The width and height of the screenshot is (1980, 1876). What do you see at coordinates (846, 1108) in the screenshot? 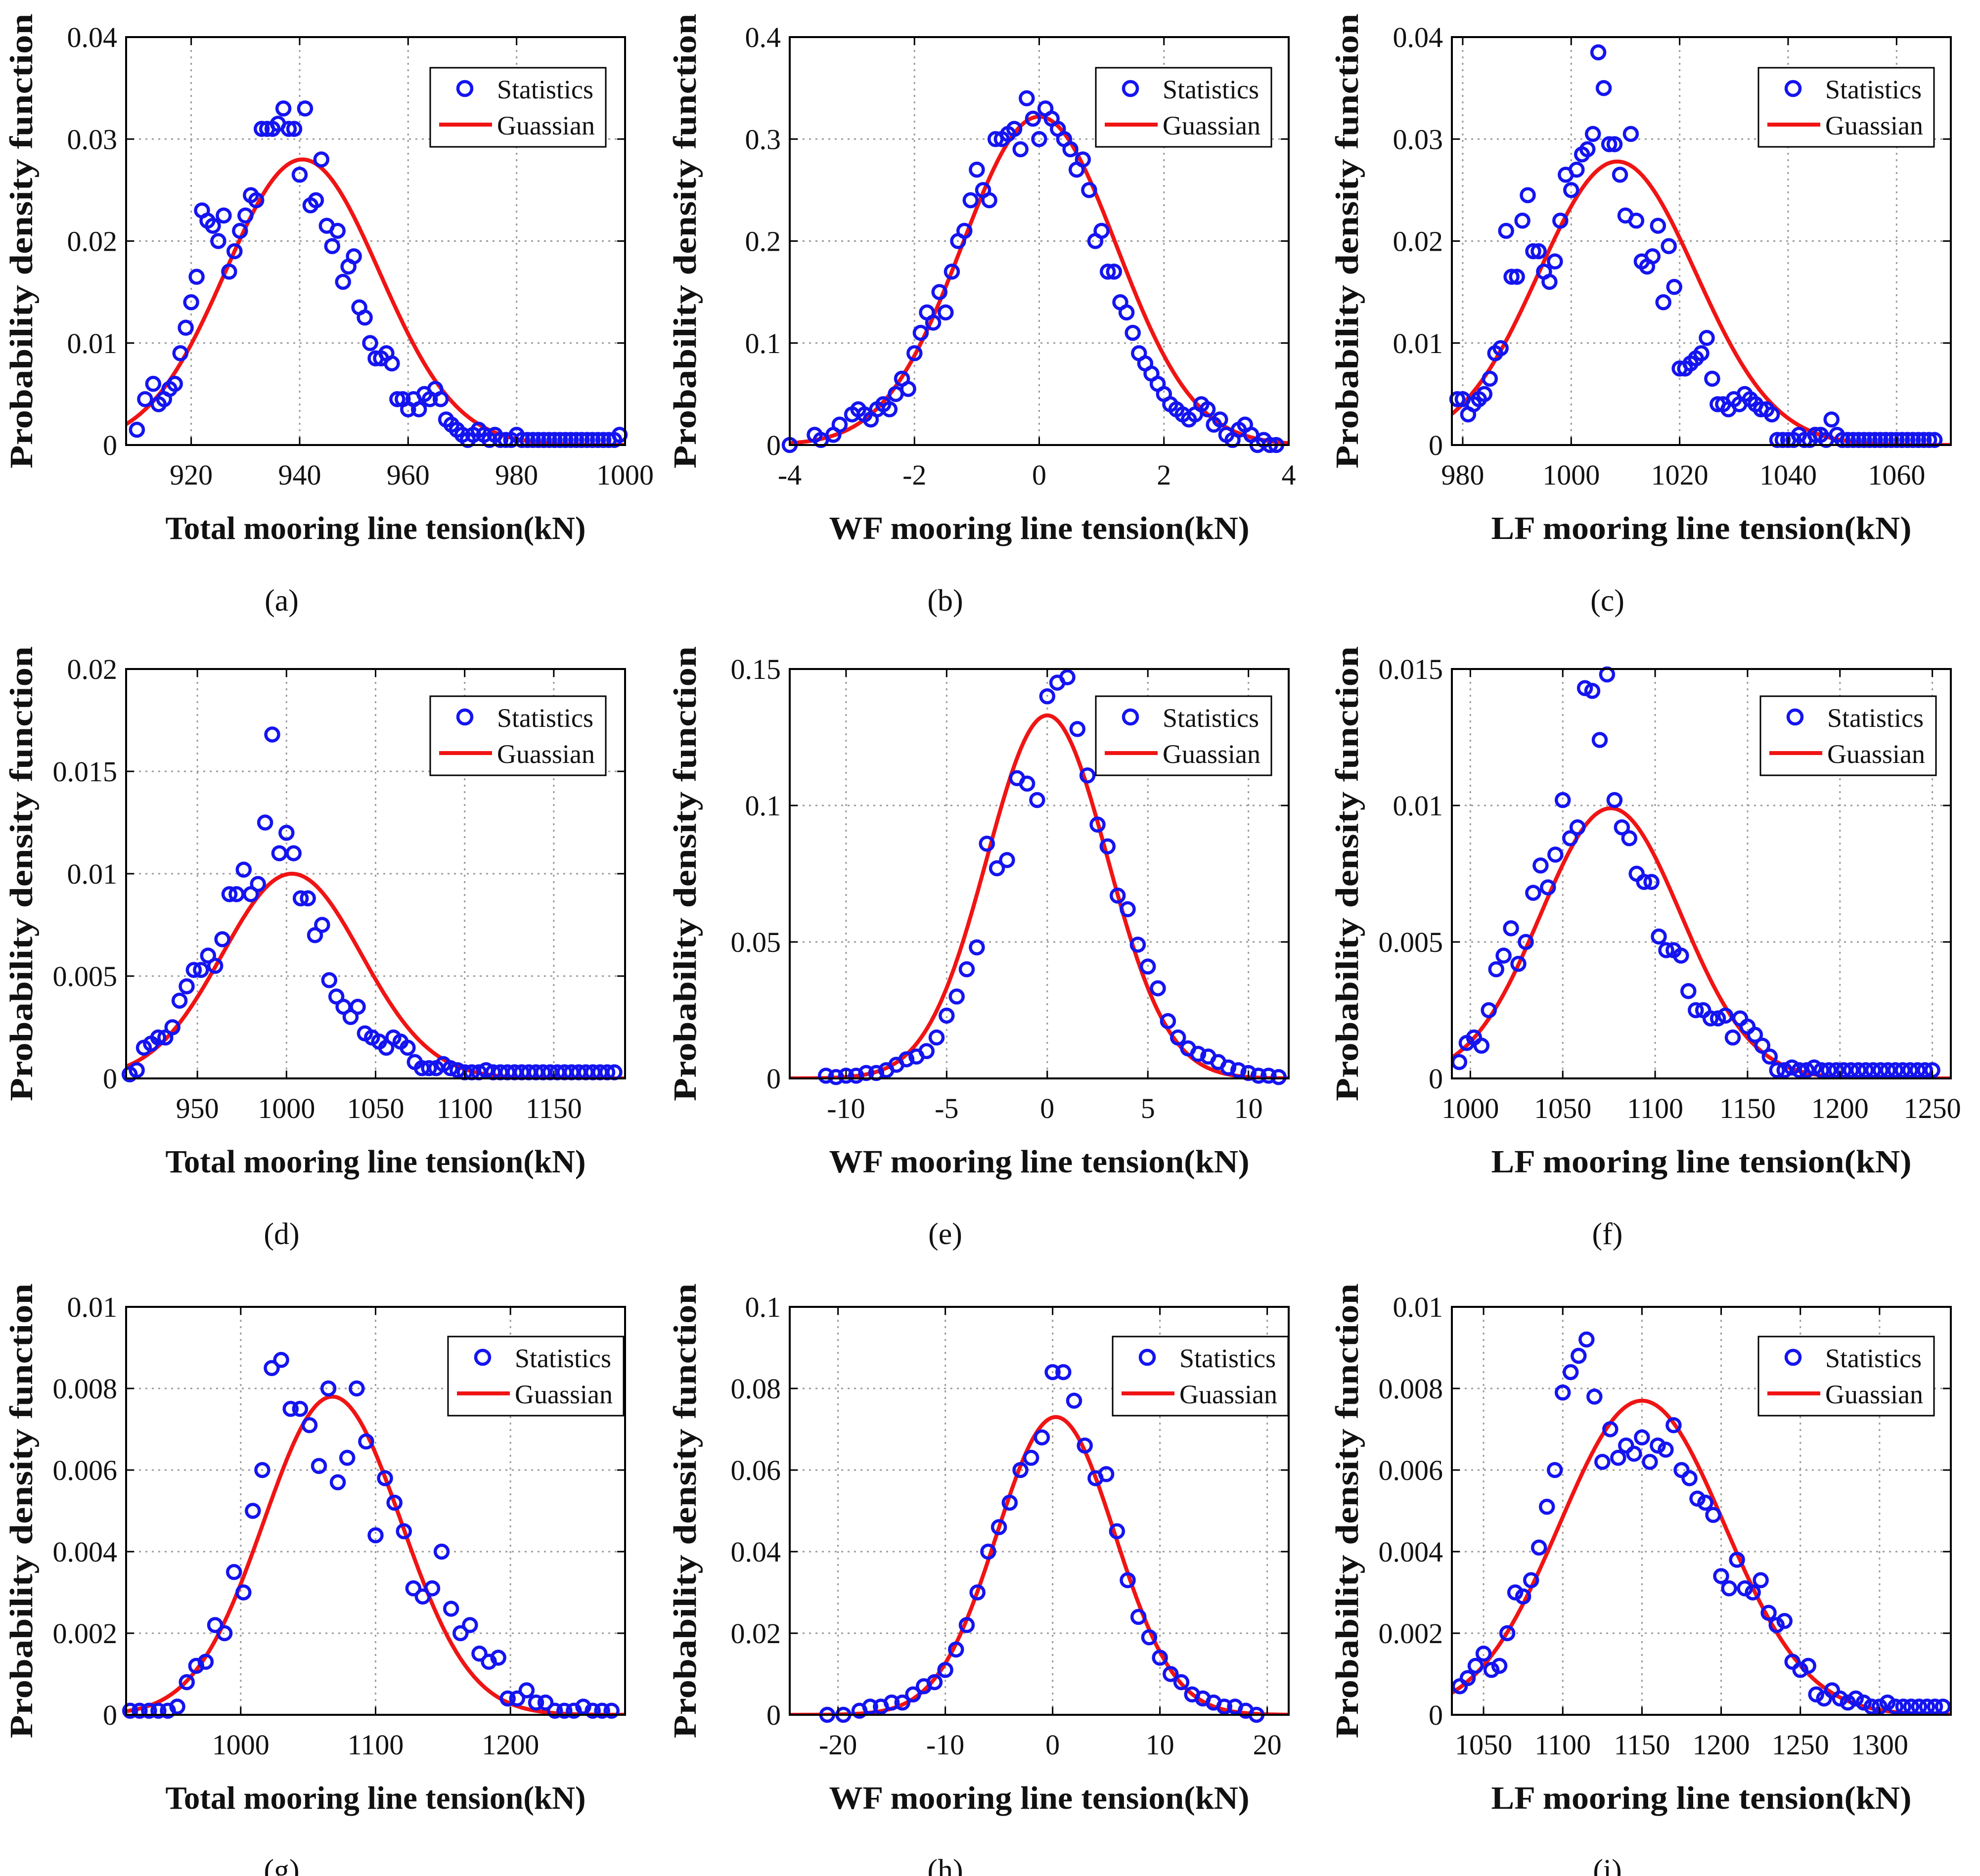
I see `x-tick-label: -10` at bounding box center [846, 1108].